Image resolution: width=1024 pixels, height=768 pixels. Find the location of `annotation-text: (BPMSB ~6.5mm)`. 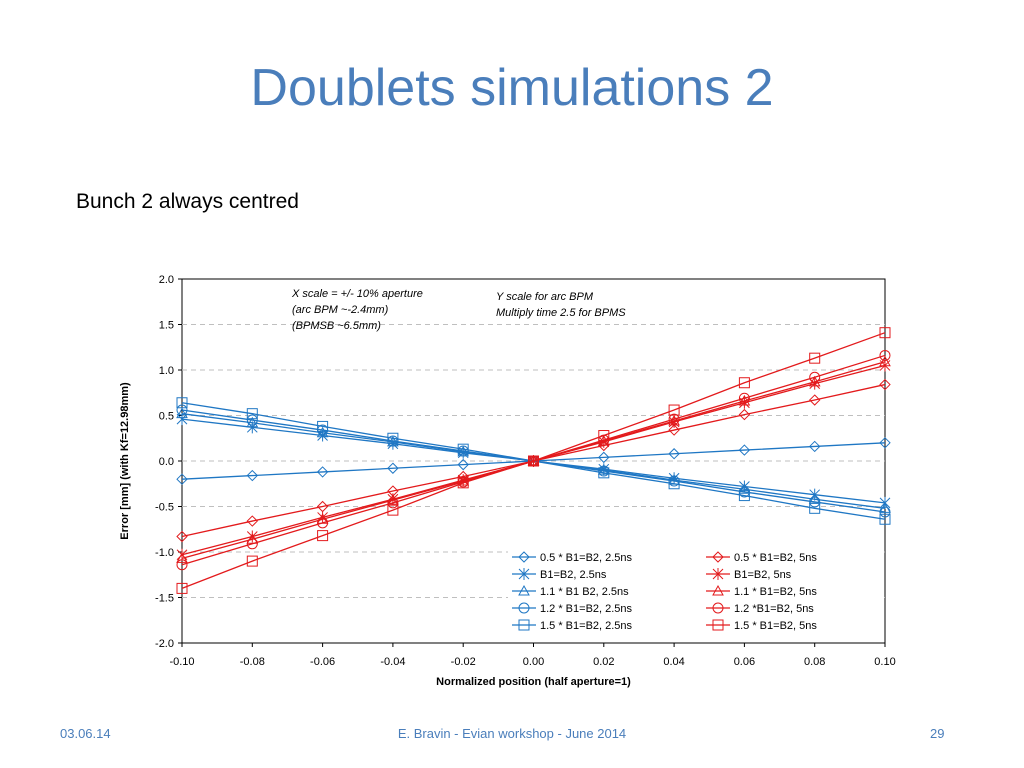

annotation-text: (BPMSB ~6.5mm) is located at coordinates (336, 326).